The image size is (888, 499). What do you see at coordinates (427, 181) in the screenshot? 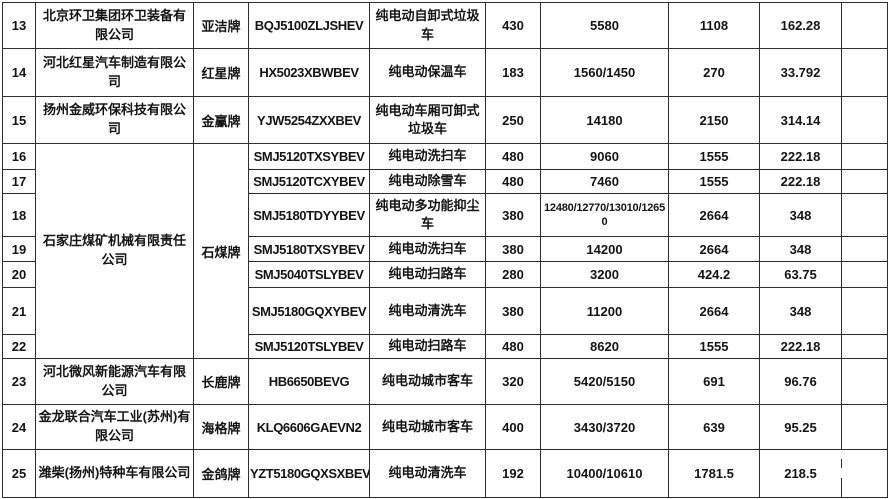
I see `cell-vehicle-type: 纯电动除雪车` at bounding box center [427, 181].